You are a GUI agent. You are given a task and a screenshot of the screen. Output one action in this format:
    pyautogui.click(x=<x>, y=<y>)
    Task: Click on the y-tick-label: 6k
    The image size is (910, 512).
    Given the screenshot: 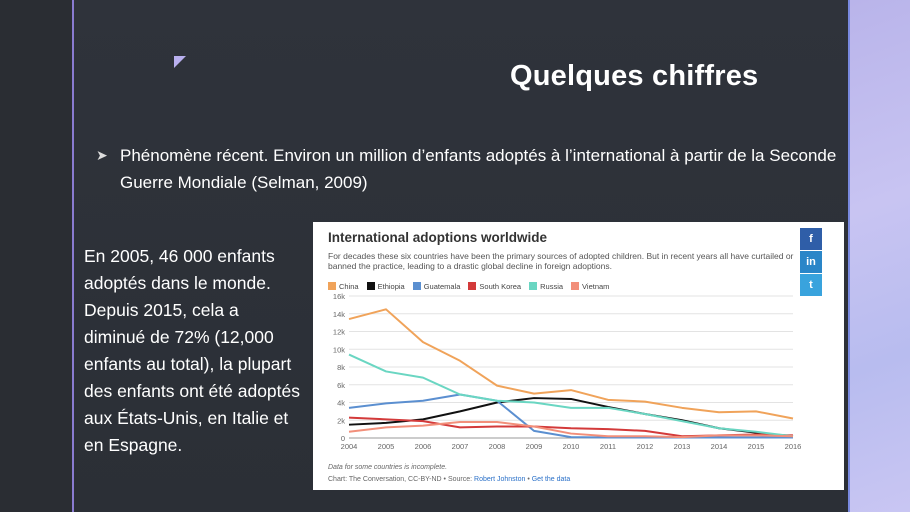 What is the action you would take?
    pyautogui.click(x=341, y=385)
    